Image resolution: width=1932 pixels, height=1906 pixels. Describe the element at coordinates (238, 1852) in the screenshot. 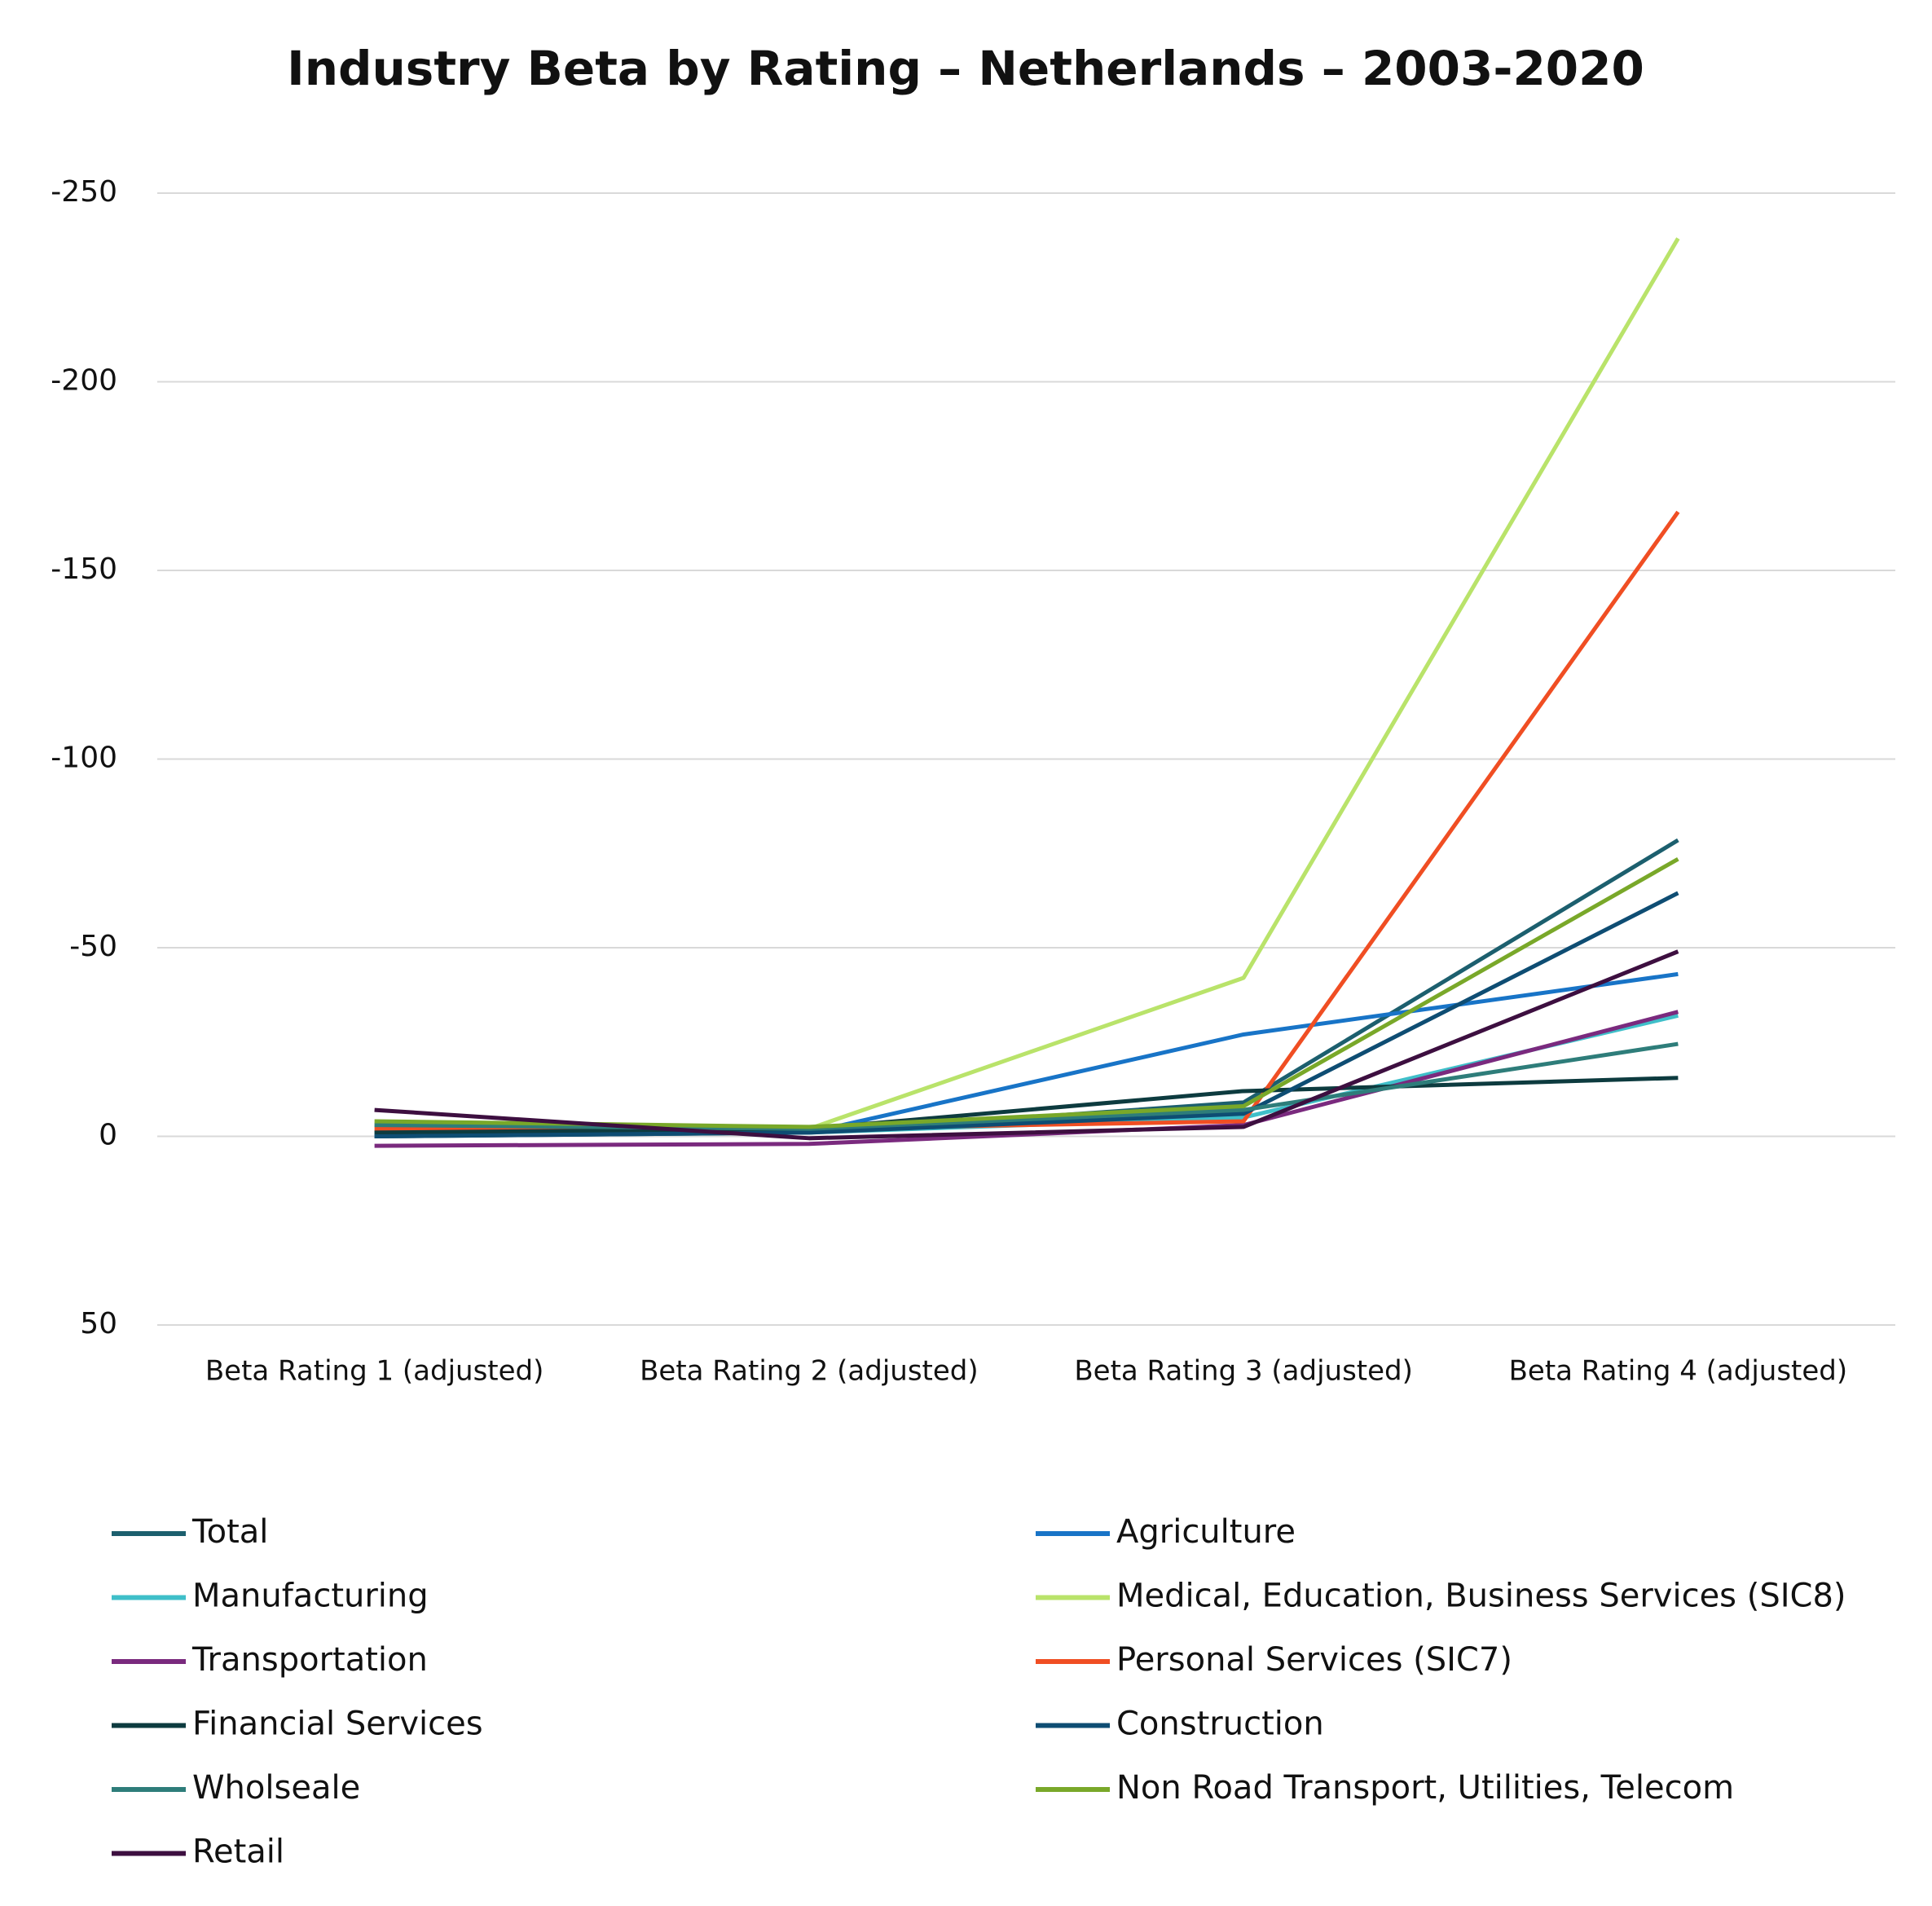

I see `legend-label: Retail` at that location.